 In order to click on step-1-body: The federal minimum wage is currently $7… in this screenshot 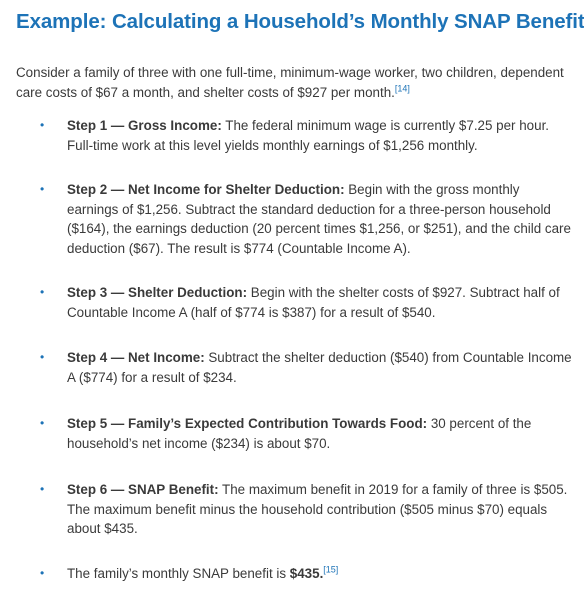, I will do `click(308, 135)`.